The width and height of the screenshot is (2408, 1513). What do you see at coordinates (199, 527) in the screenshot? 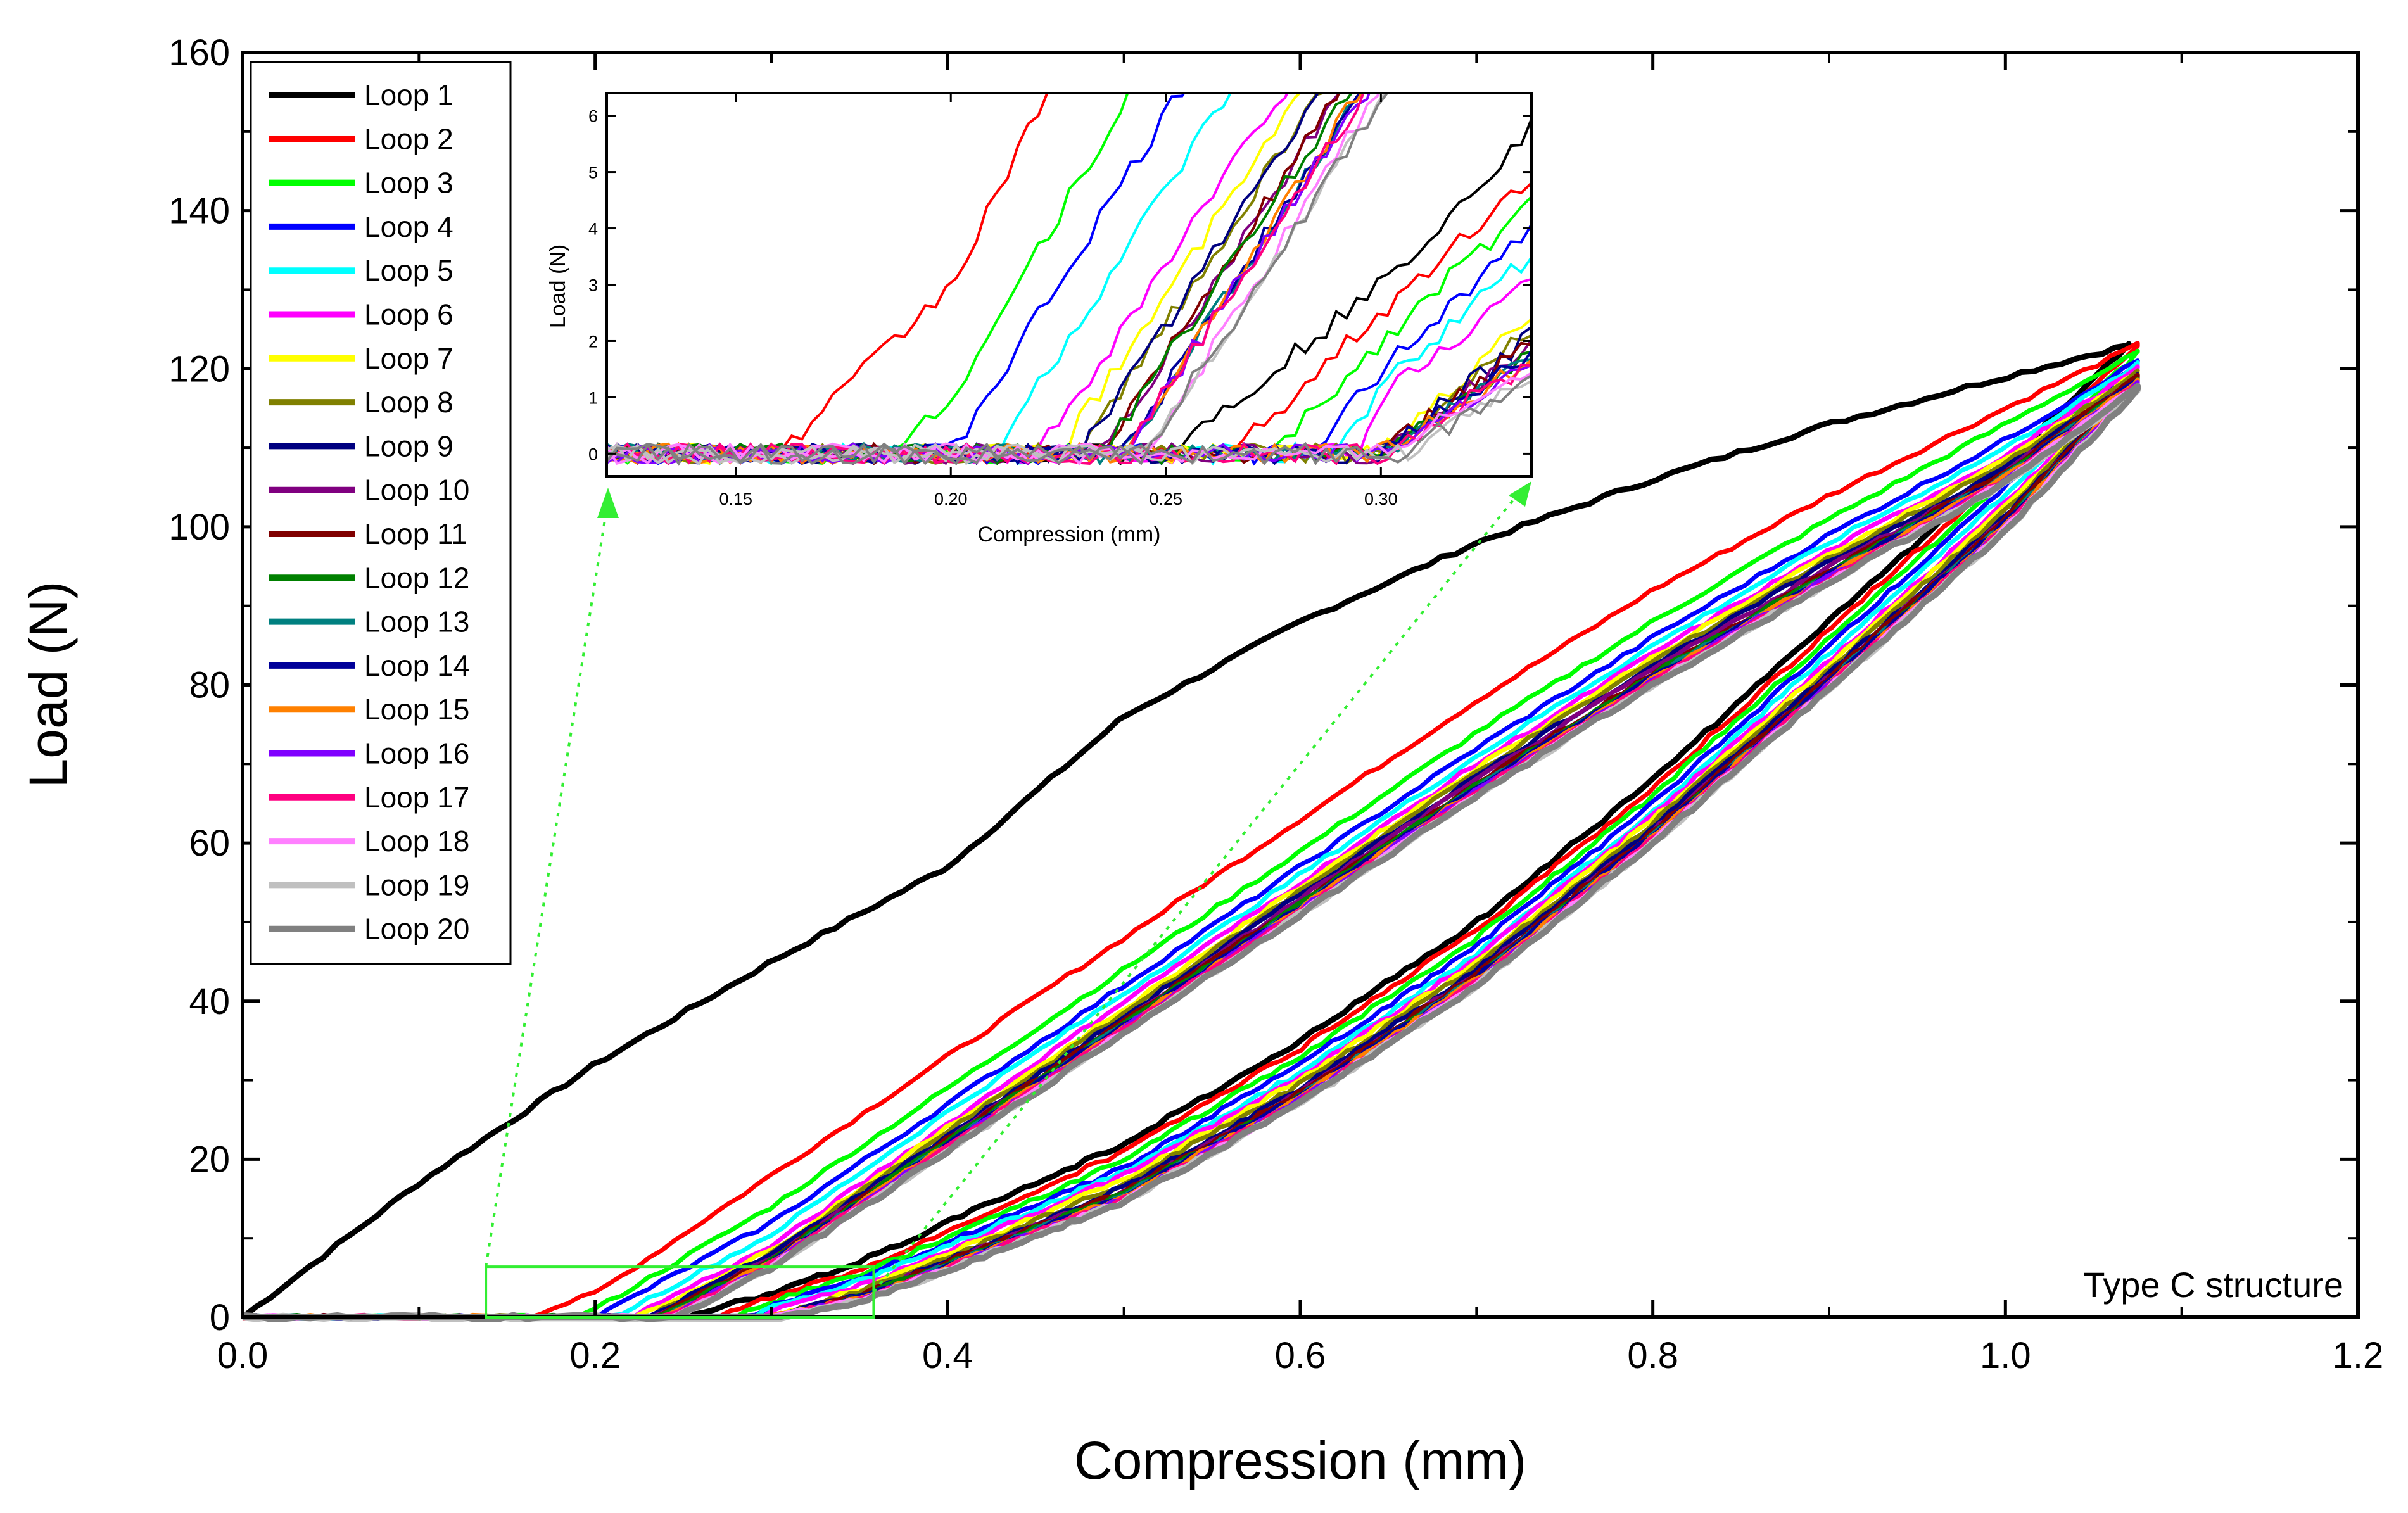
I see `y-tick-label: 100` at bounding box center [199, 527].